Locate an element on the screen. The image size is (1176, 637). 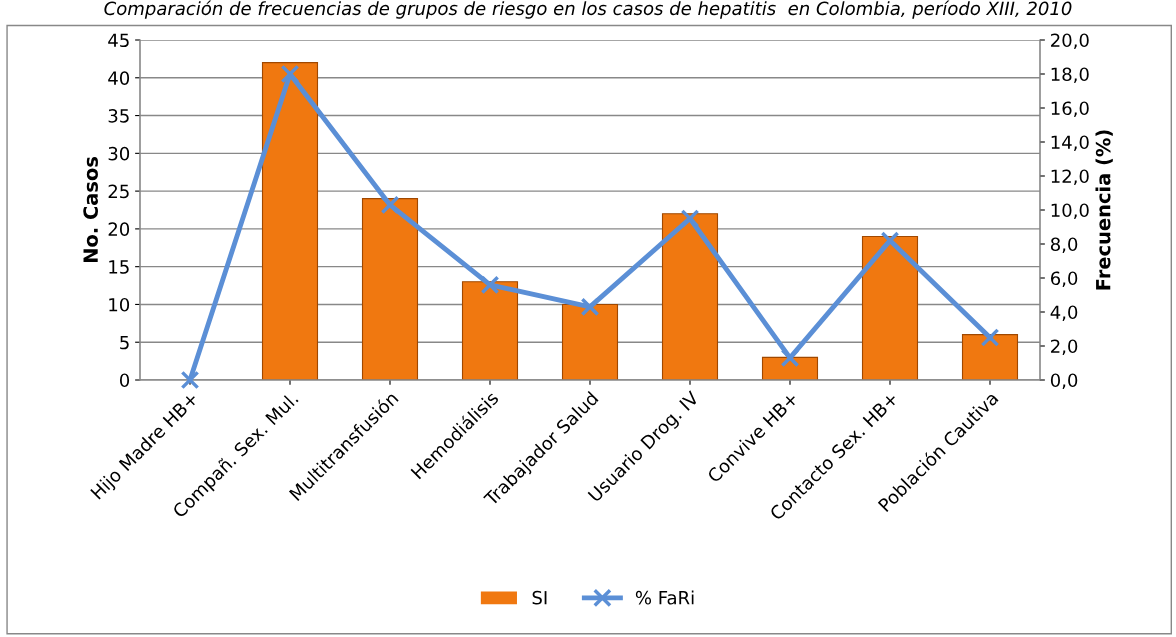
y-tick-label: 20 is located at coordinates (119, 229).